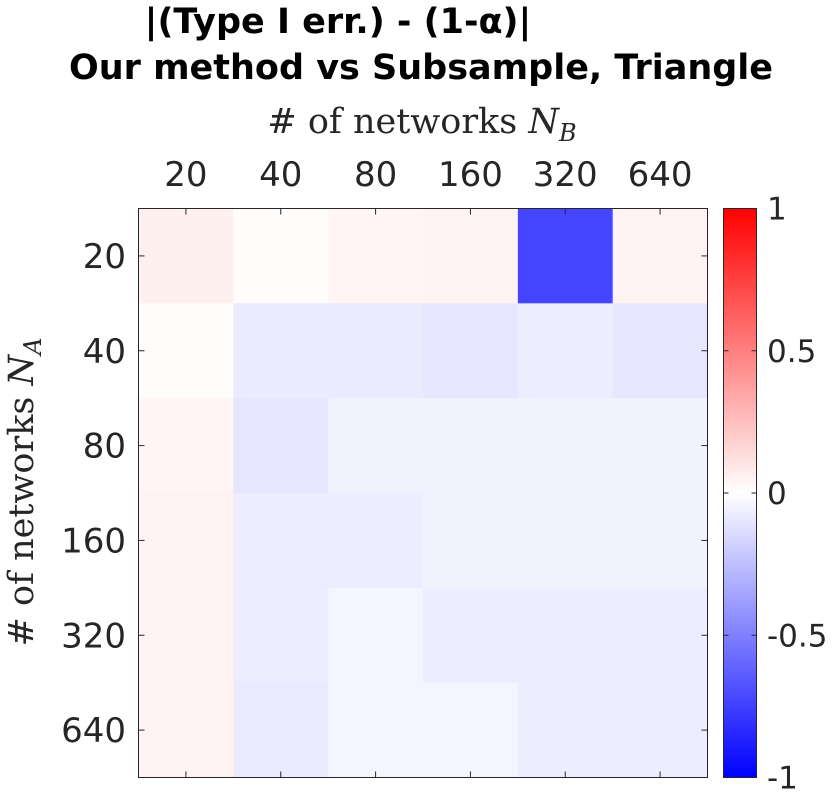 The image size is (835, 794). I want to click on y-axis-label: # of networks NA, so click(24, 492).